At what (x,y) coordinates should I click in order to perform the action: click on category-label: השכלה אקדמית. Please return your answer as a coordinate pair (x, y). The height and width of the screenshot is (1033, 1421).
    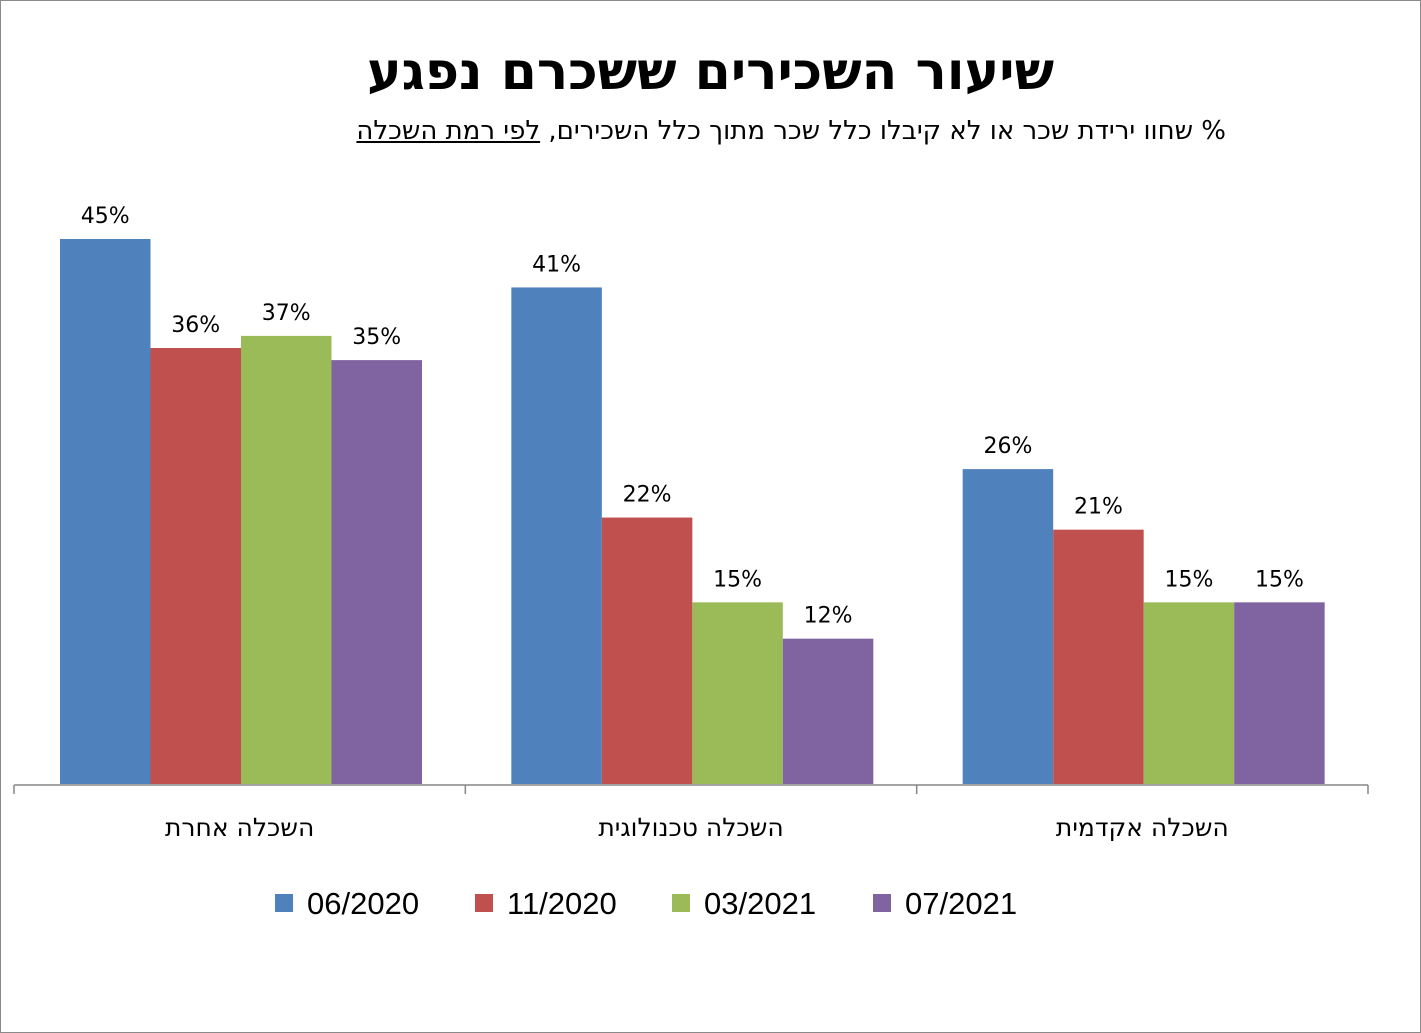
    Looking at the image, I should click on (1142, 827).